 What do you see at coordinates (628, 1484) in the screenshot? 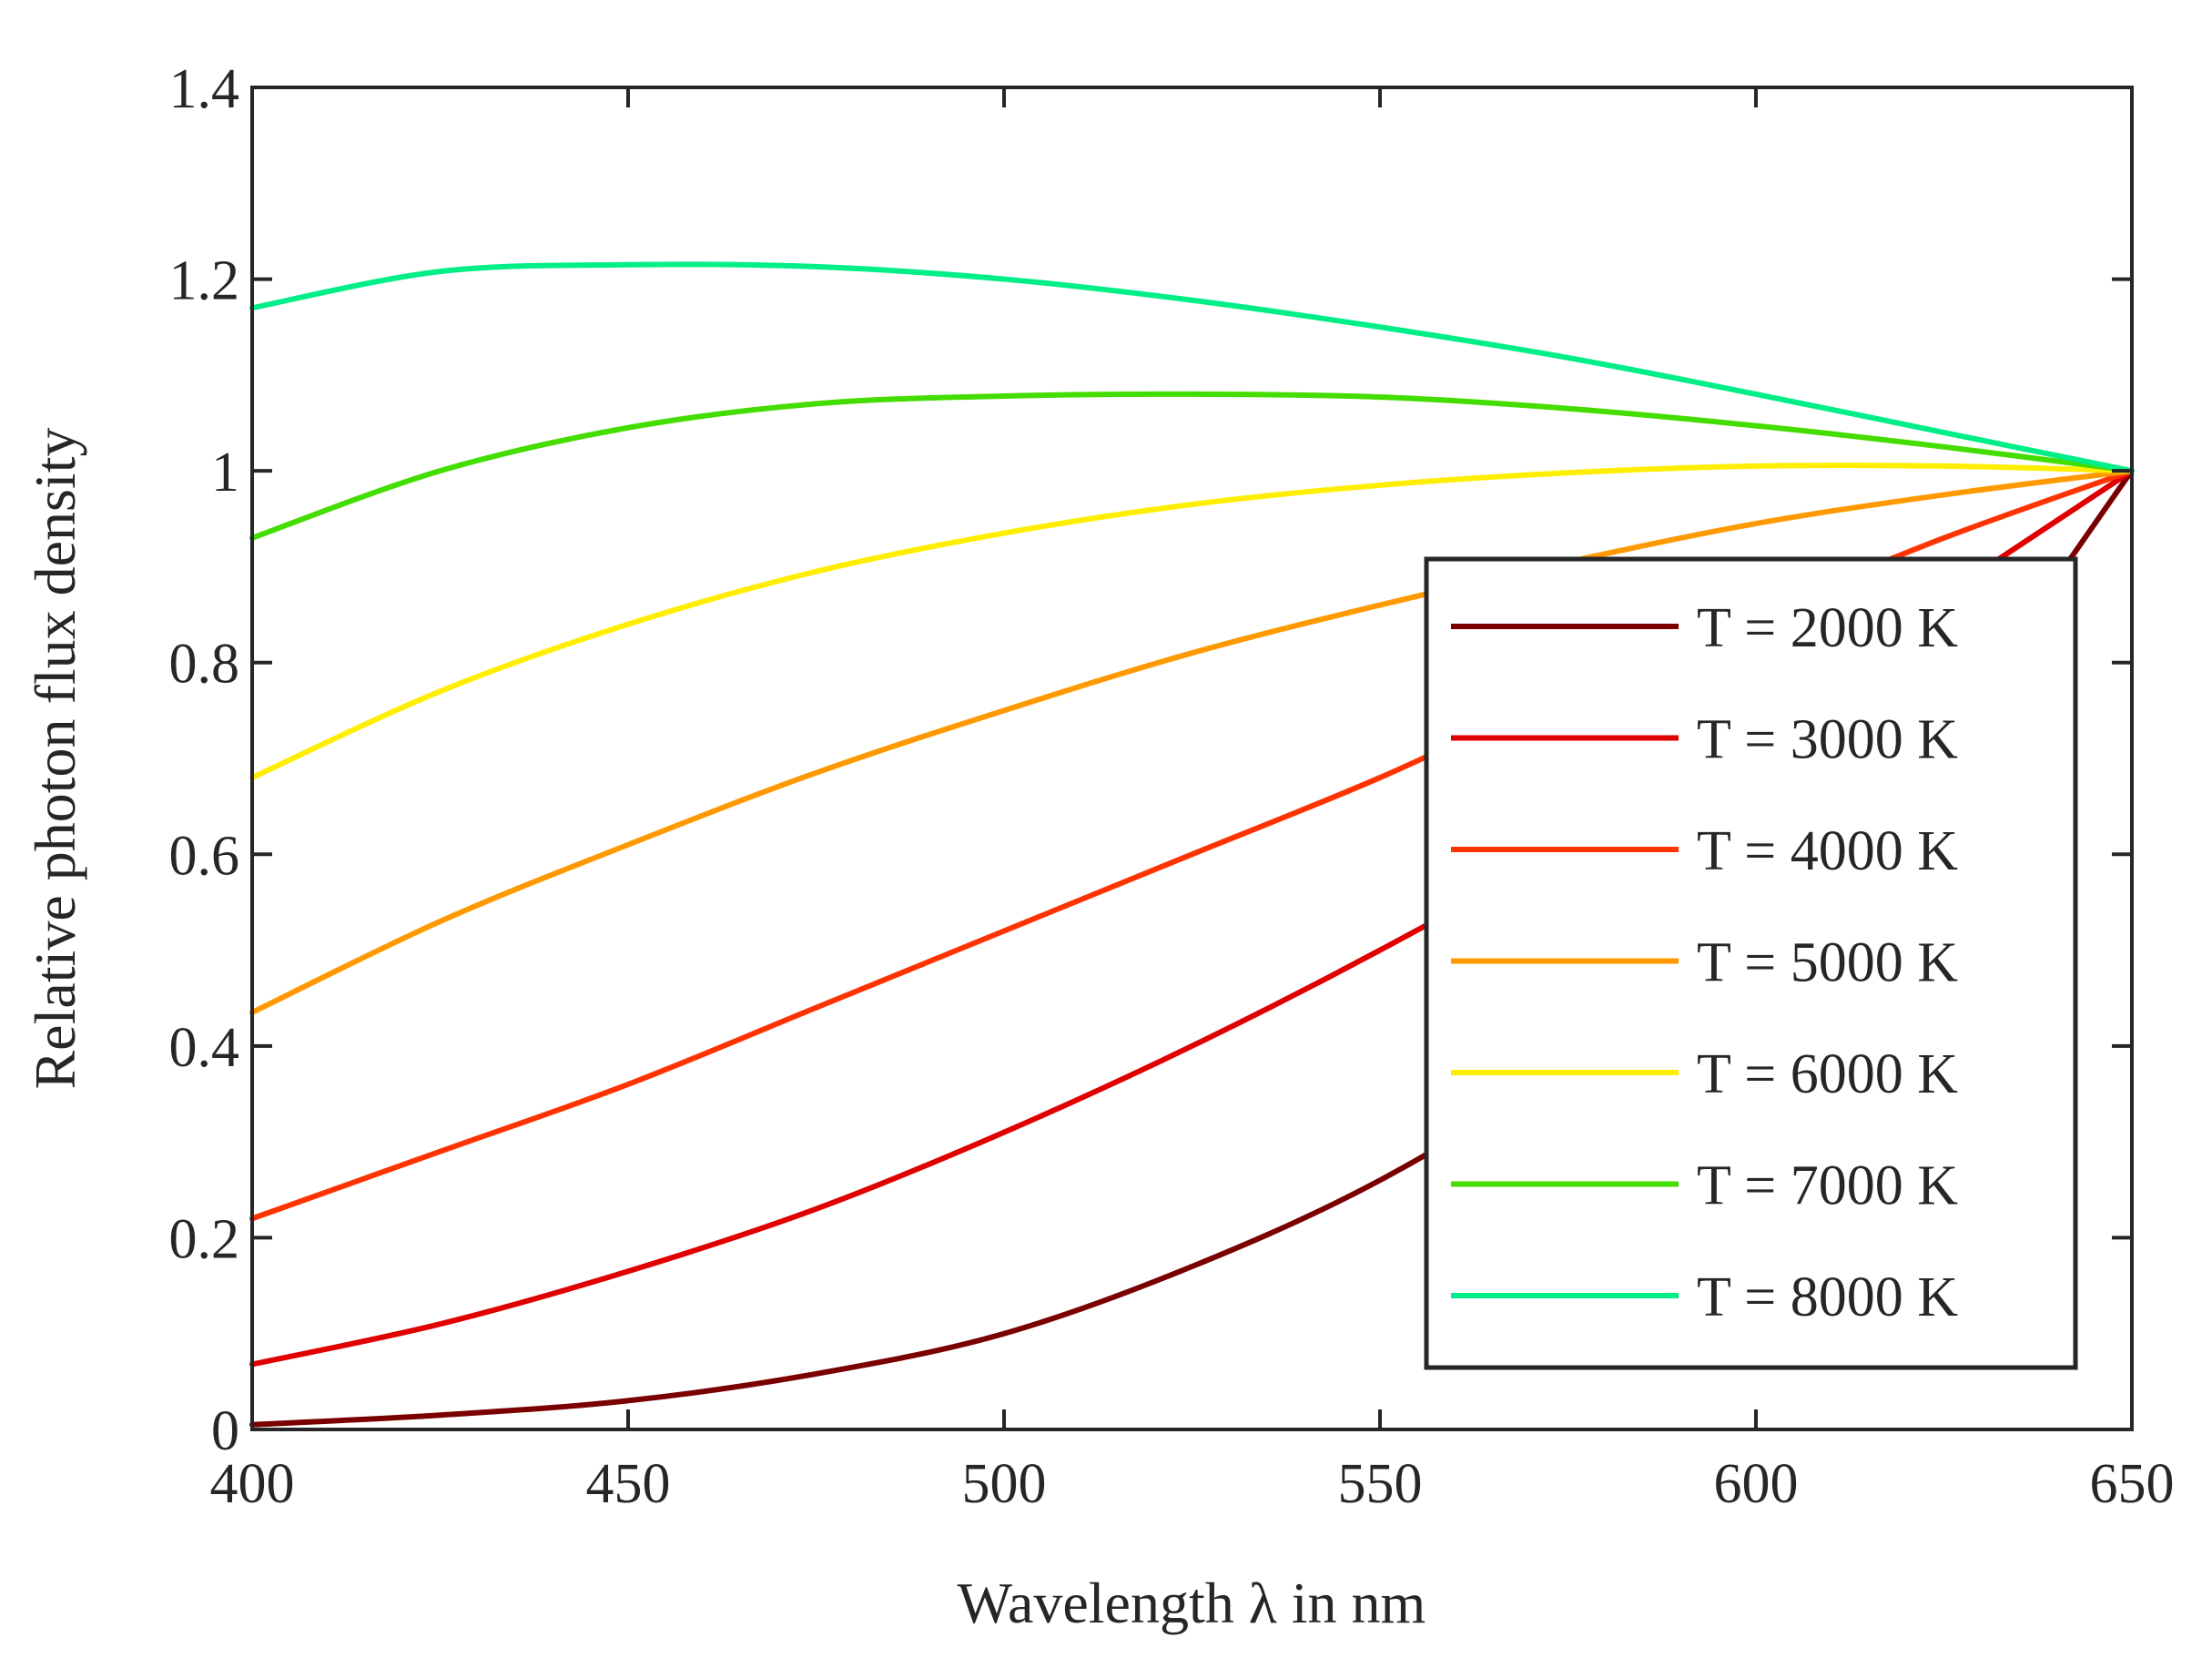
I see `x-tick-label: 450` at bounding box center [628, 1484].